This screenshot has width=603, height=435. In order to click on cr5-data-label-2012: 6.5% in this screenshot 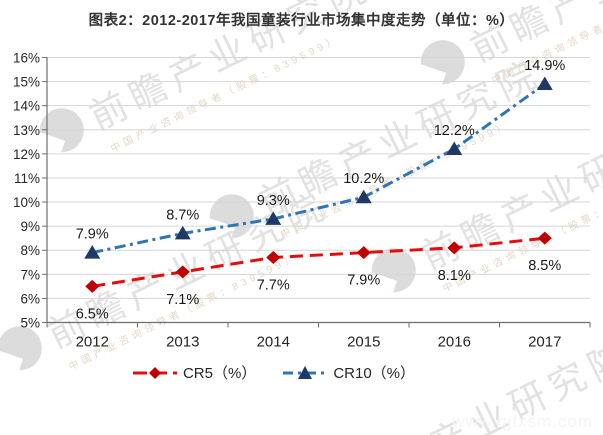, I will do `click(92, 314)`.